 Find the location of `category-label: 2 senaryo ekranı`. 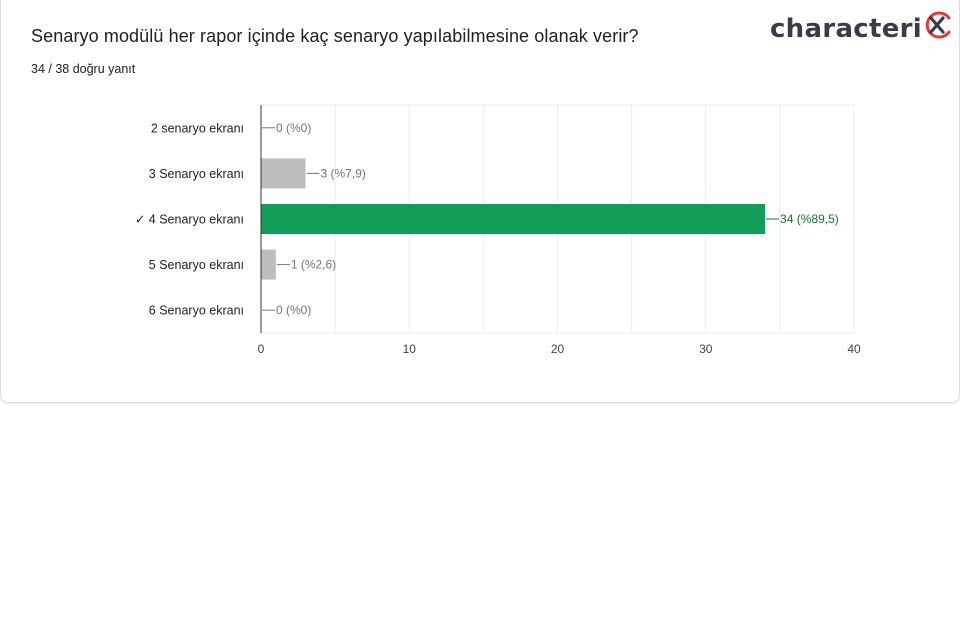

category-label: 2 senaryo ekranı is located at coordinates (197, 128).